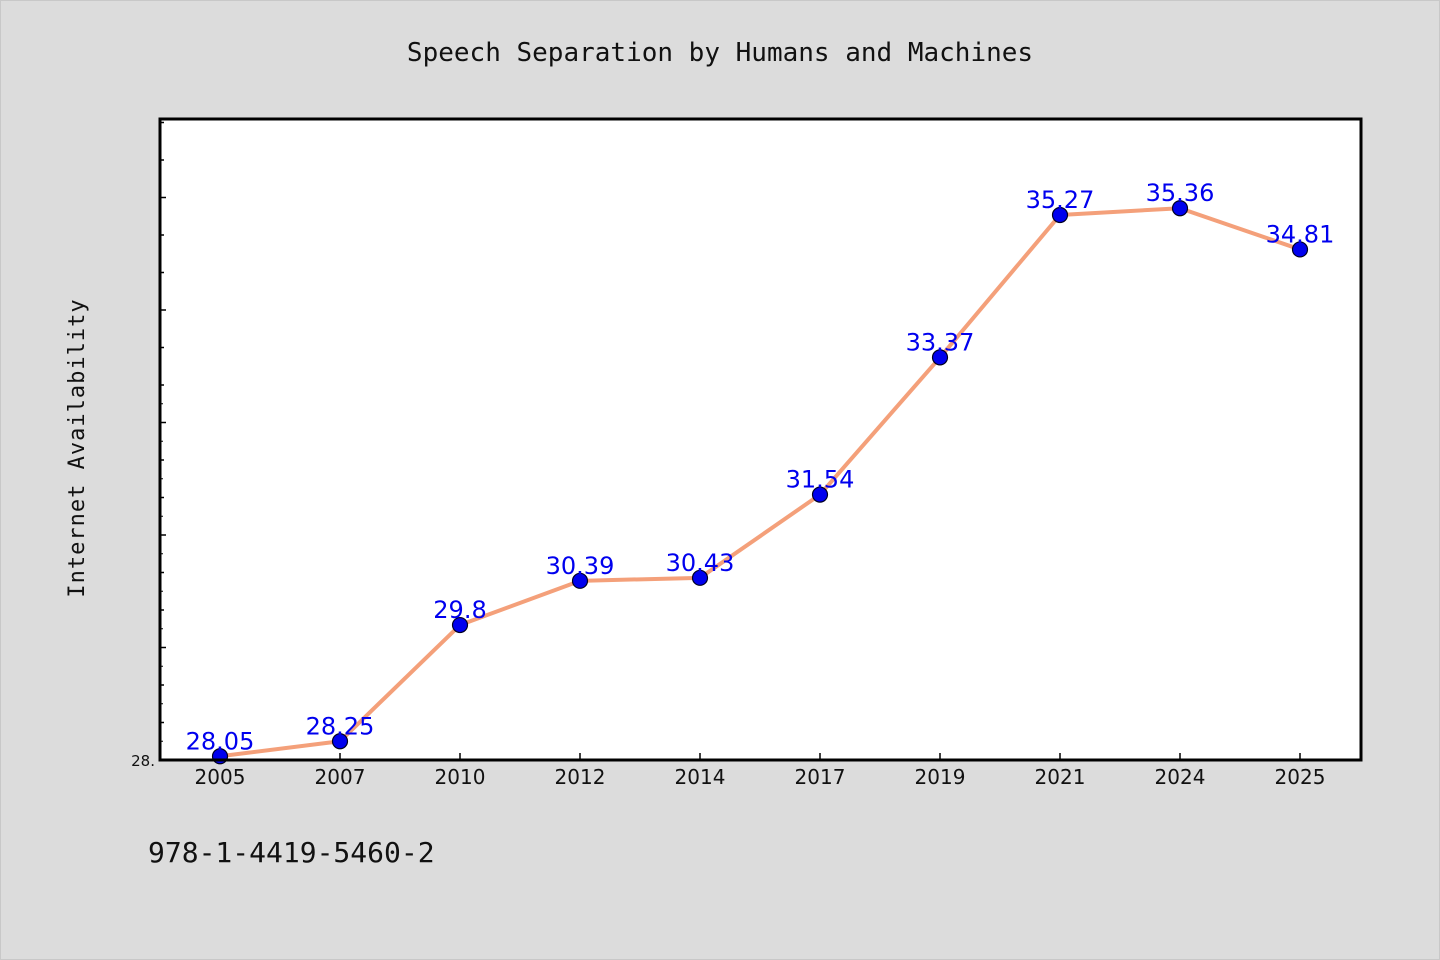 Image resolution: width=1440 pixels, height=960 pixels. Describe the element at coordinates (220, 741) in the screenshot. I see `data-label: 28.05` at that location.